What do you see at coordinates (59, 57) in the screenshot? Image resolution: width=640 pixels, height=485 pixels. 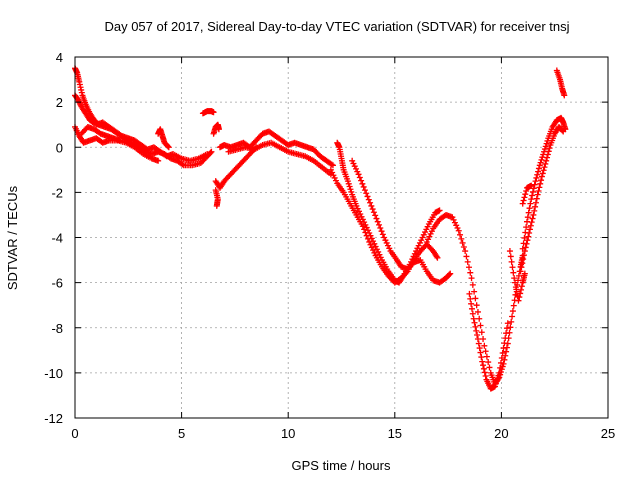 I see `y-tick-label: 4` at bounding box center [59, 57].